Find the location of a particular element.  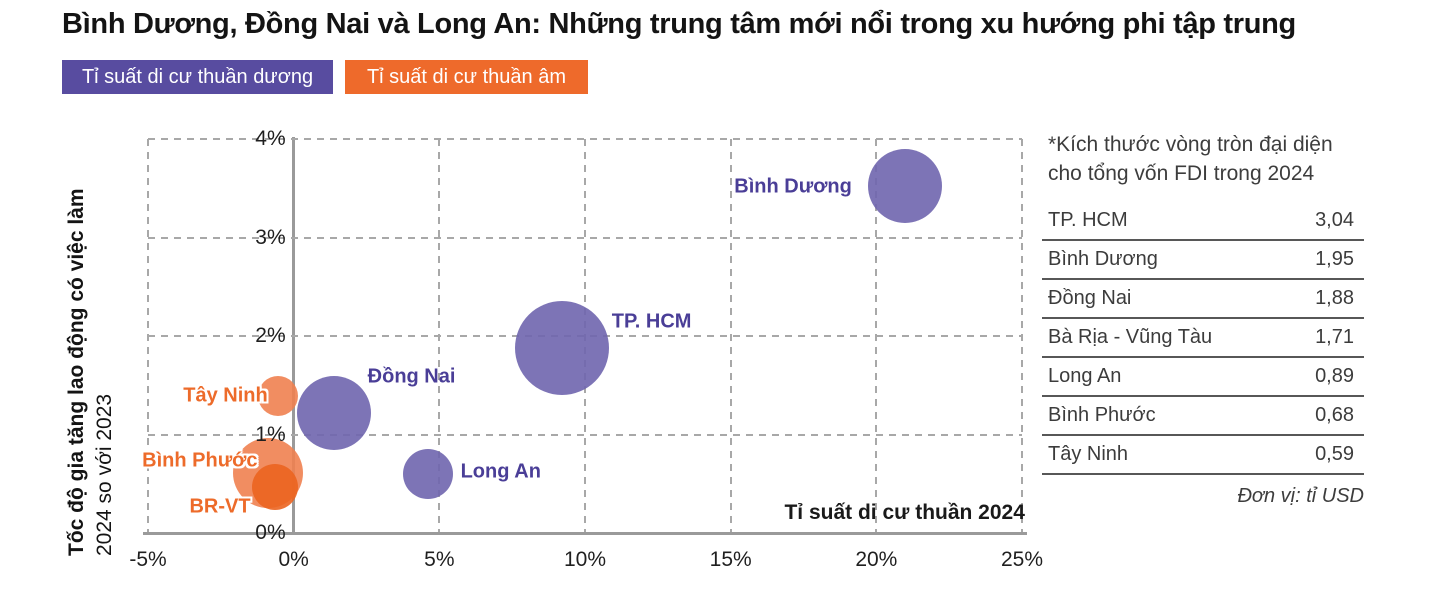

legend-negative-badge: Tỉ suất di cư thuần âm is located at coordinates (466, 77).